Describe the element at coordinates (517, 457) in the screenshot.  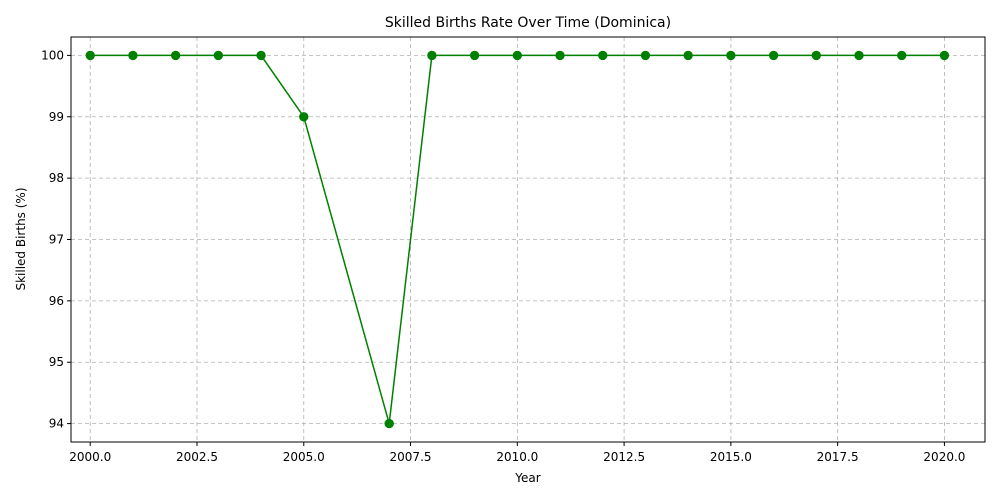
I see `x-tick-label: 2010.0` at that location.